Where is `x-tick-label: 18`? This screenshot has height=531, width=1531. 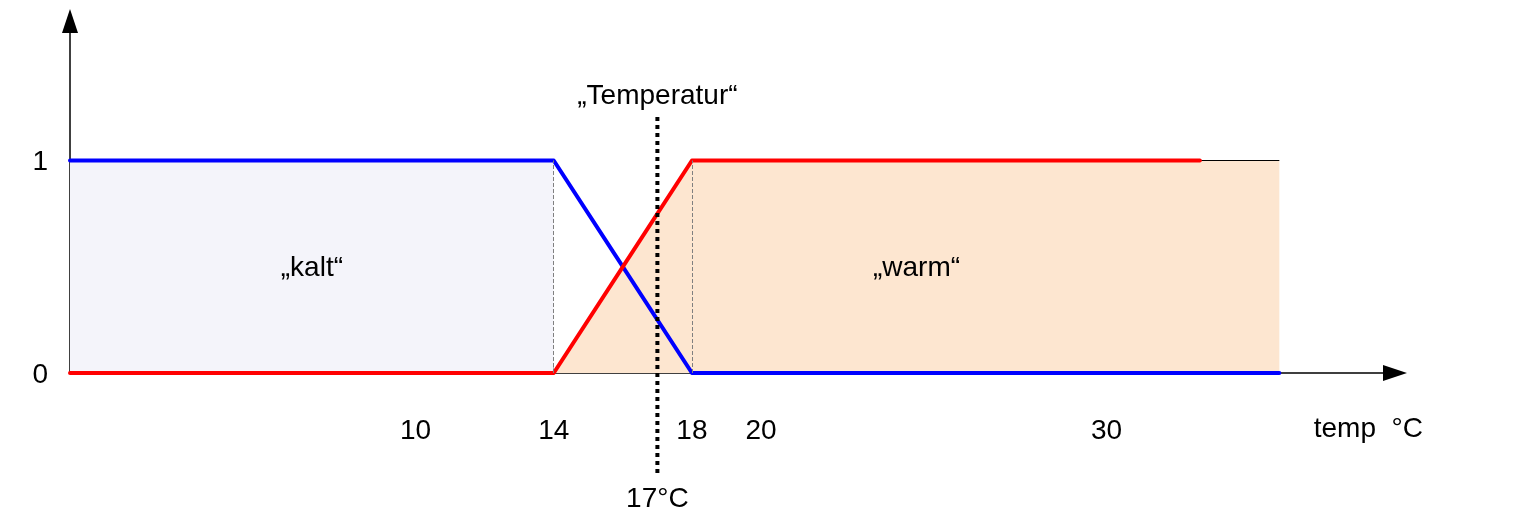
x-tick-label: 18 is located at coordinates (692, 429).